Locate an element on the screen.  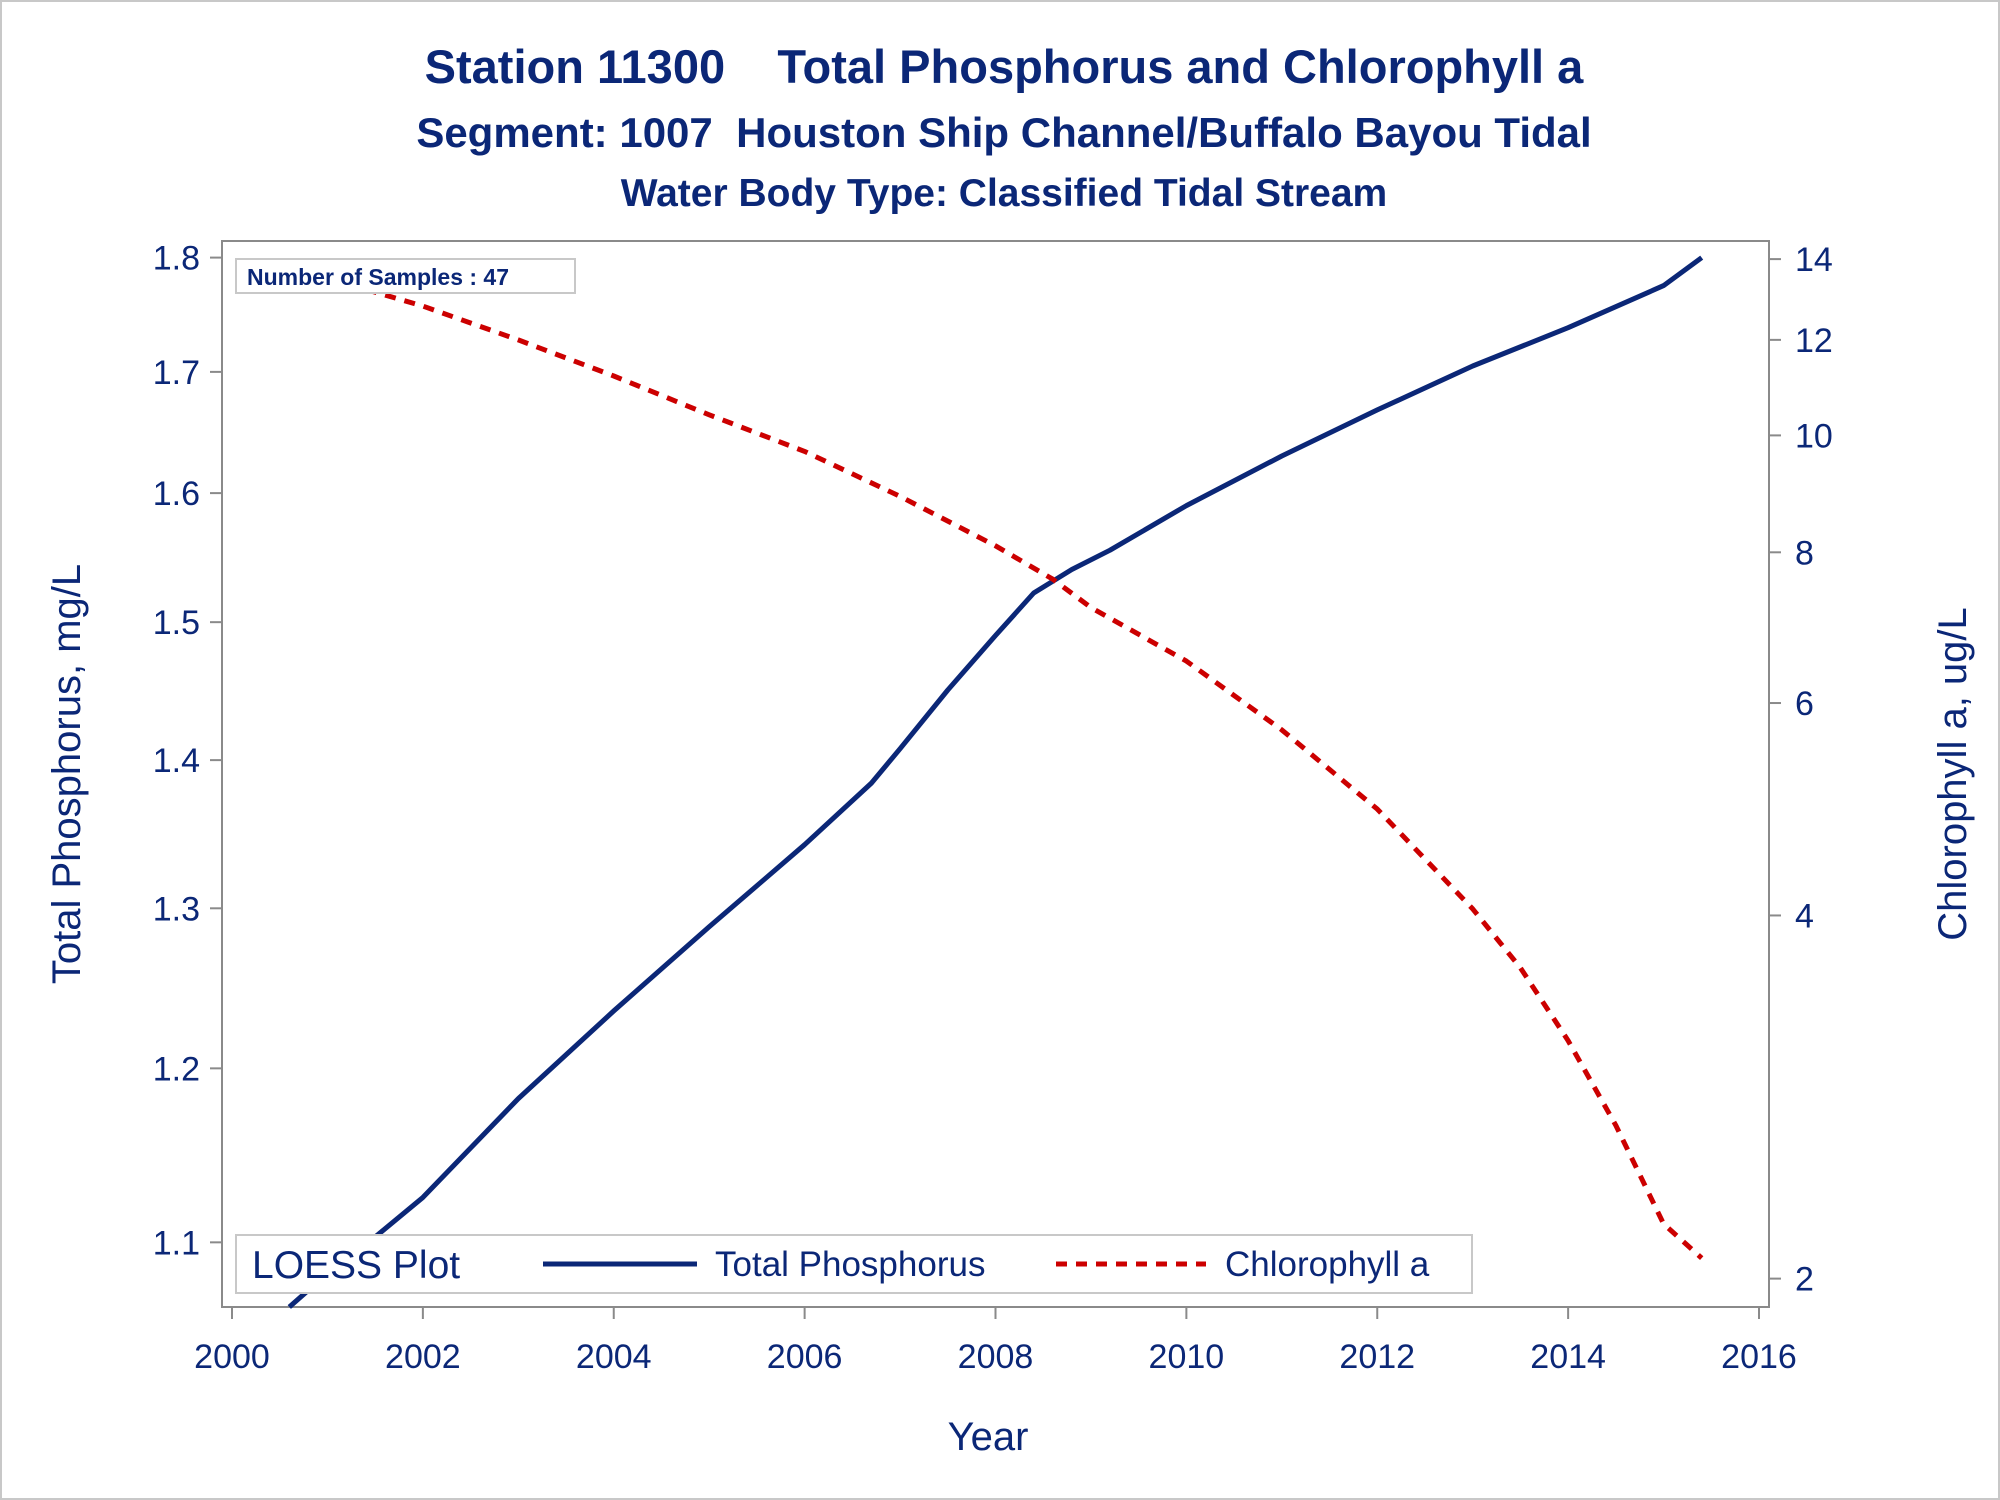
y-tick-label: 1.8 is located at coordinates (176, 259).